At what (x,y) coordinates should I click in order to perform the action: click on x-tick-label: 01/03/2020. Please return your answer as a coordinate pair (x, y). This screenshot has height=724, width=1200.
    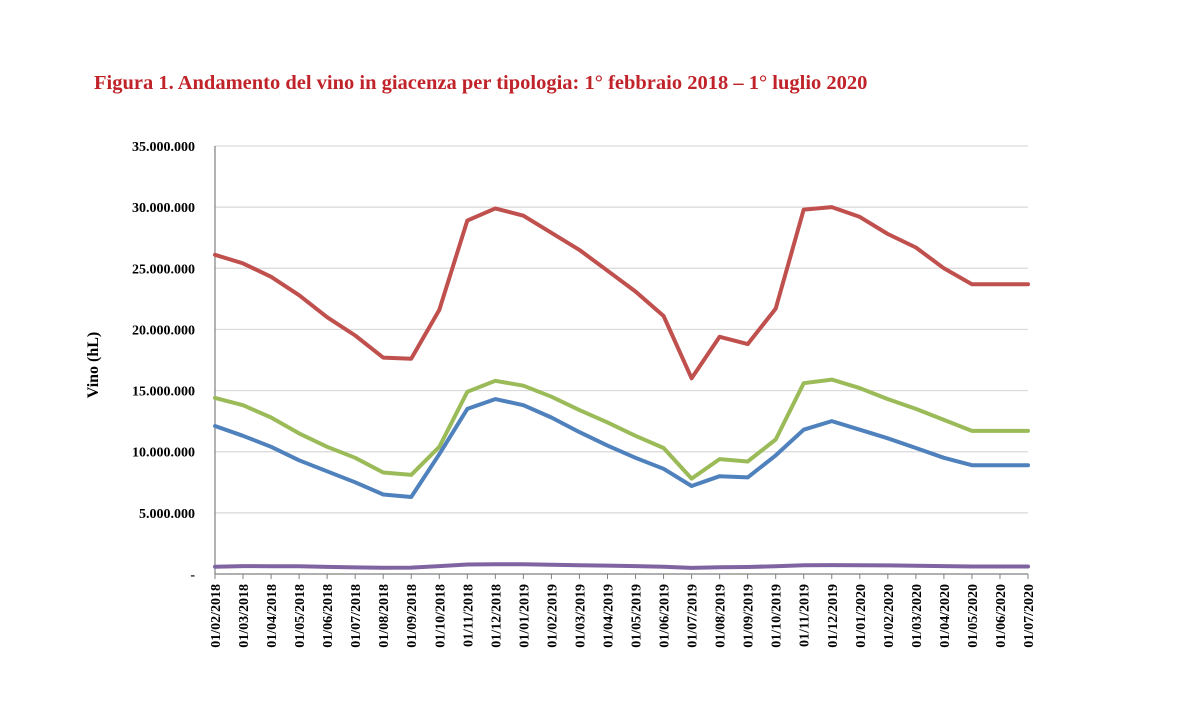
    Looking at the image, I should click on (917, 616).